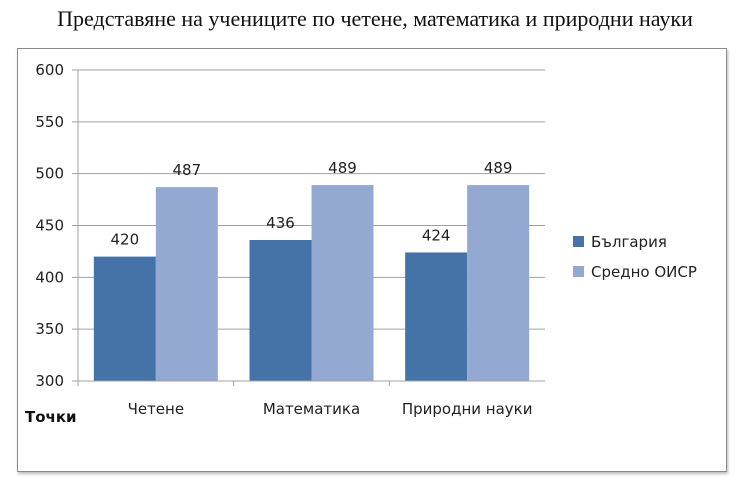  Describe the element at coordinates (51, 417) in the screenshot. I see `y-axis-label: Точки` at that location.